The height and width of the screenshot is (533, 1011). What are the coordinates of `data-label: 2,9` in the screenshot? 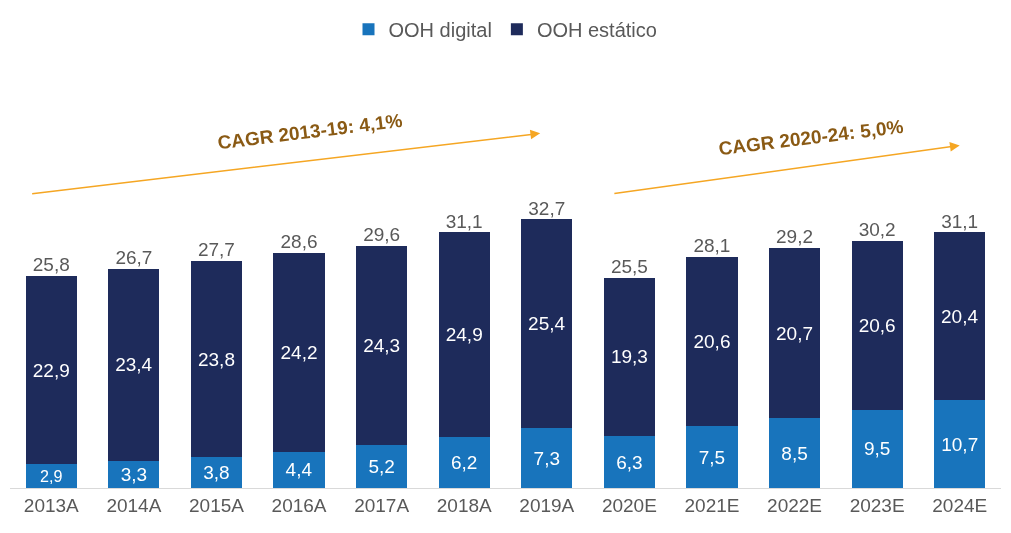 It's located at (51, 475).